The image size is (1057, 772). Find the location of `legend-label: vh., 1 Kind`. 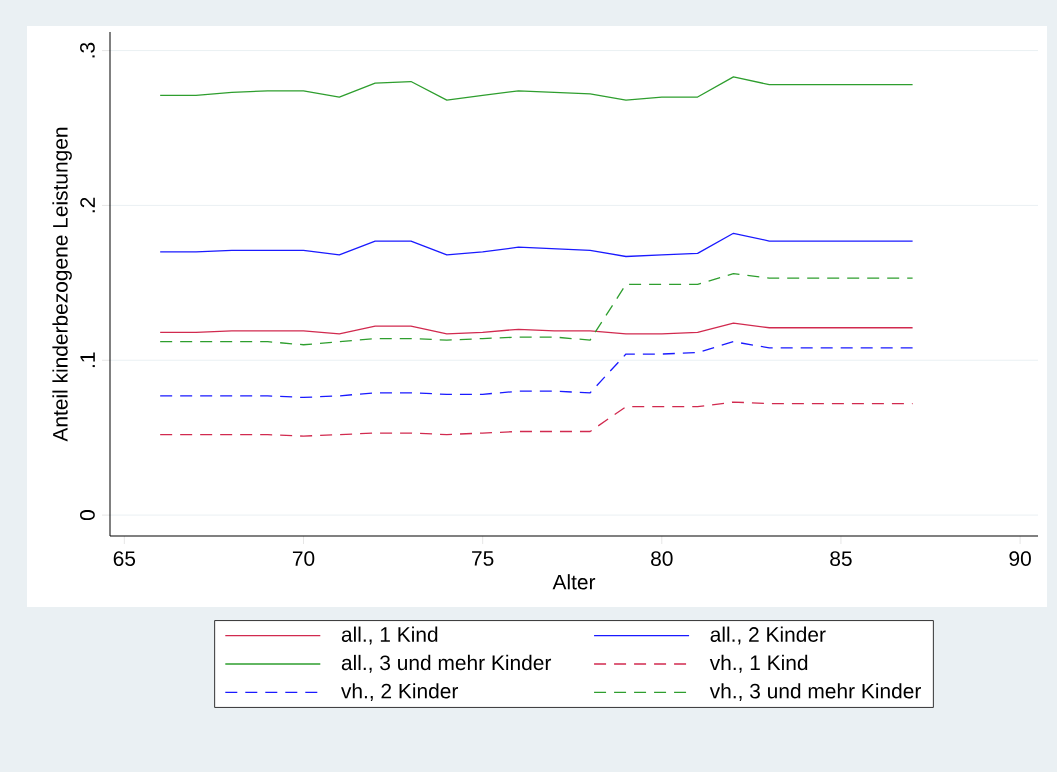

legend-label: vh., 1 Kind is located at coordinates (758, 663).